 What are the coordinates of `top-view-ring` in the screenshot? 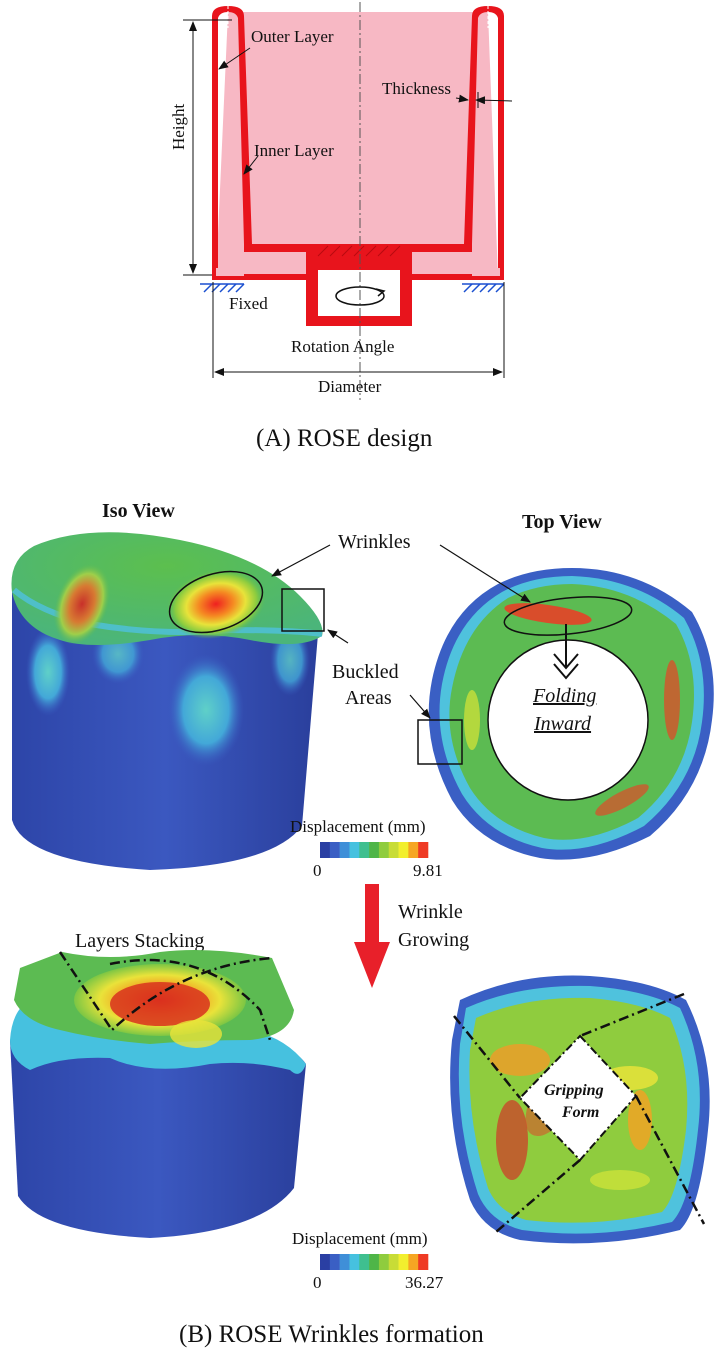 It's located at (571, 714).